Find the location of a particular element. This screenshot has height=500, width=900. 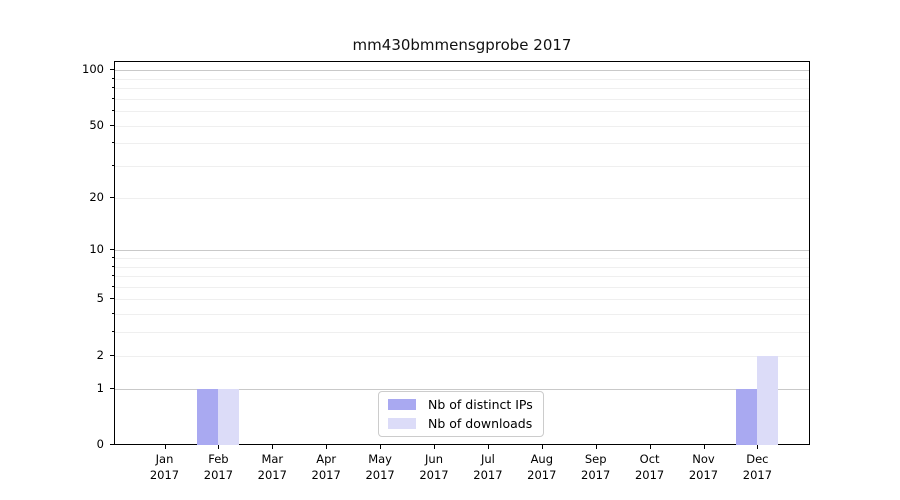

y-tick-label: 10 is located at coordinates (96, 249).